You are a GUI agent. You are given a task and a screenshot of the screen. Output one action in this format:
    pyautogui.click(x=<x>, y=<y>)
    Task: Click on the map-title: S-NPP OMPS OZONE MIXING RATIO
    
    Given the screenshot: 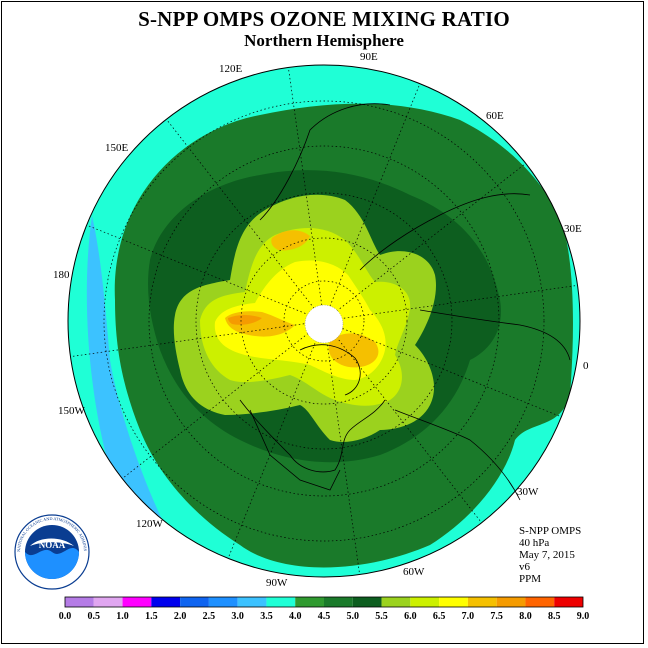 What is the action you would take?
    pyautogui.click(x=324, y=19)
    